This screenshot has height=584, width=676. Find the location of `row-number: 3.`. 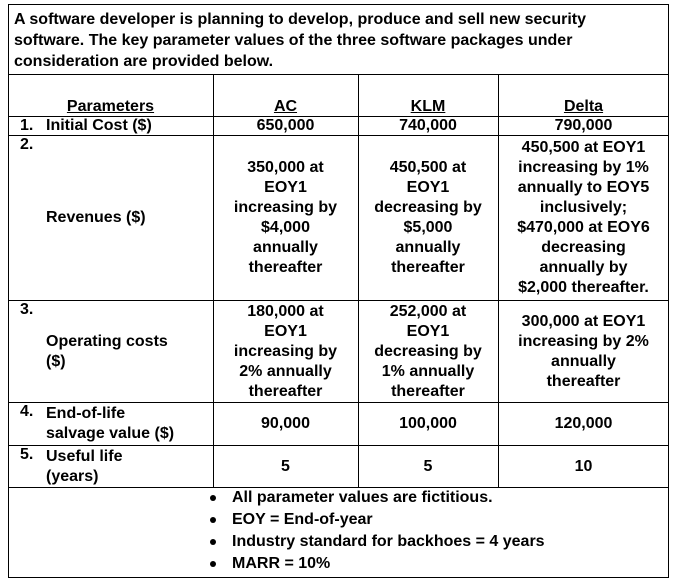

row-number: 3. is located at coordinates (27, 309).